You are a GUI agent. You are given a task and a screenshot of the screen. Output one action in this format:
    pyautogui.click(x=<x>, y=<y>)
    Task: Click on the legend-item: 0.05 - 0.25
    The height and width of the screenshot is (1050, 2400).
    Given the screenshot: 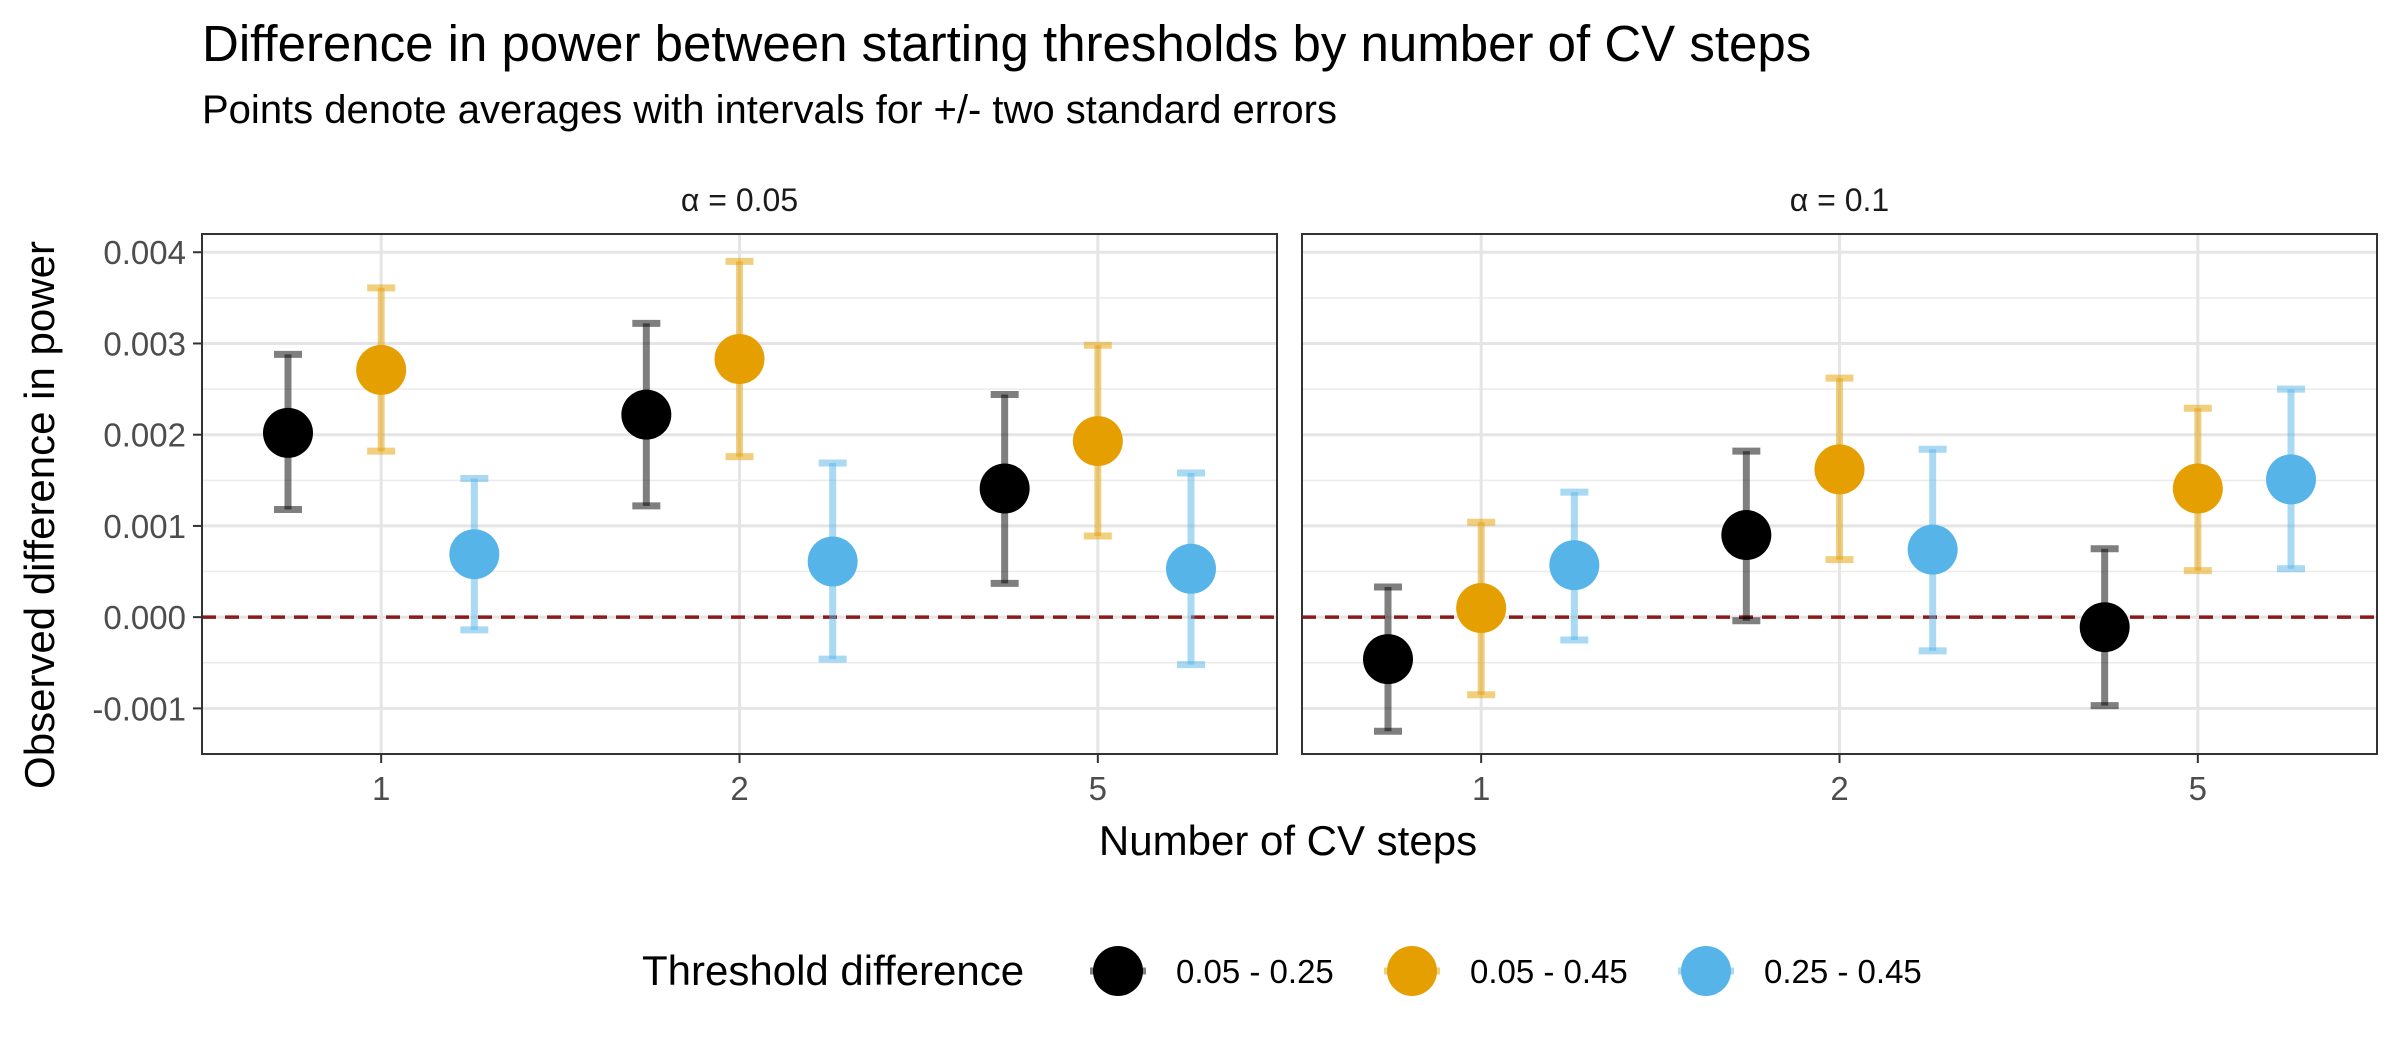 What is the action you would take?
    pyautogui.click(x=1212, y=971)
    